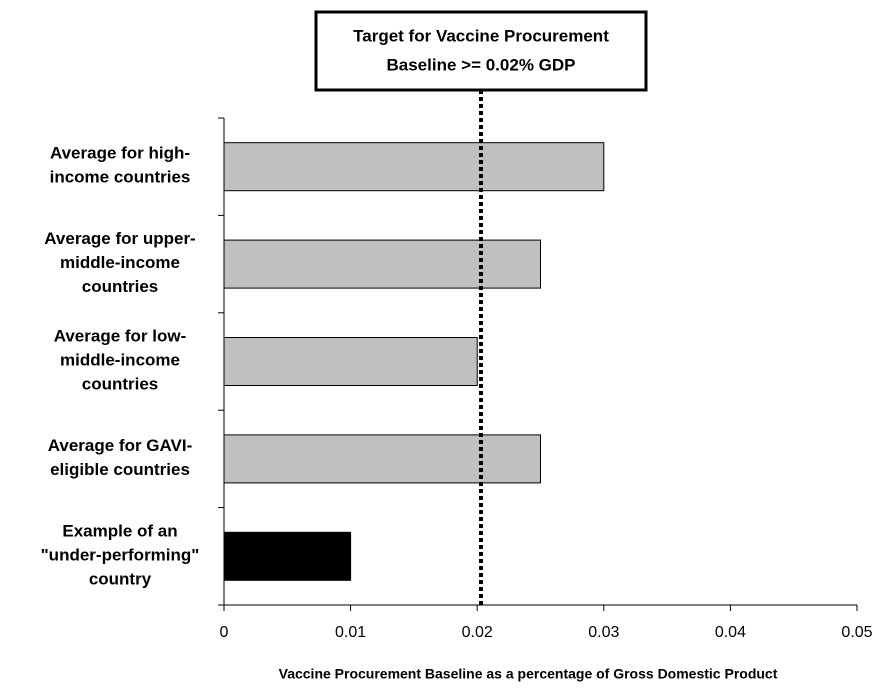 This screenshot has width=877, height=689. I want to click on y-tick-label: Average for upper-middle-income countries, so click(119, 263).